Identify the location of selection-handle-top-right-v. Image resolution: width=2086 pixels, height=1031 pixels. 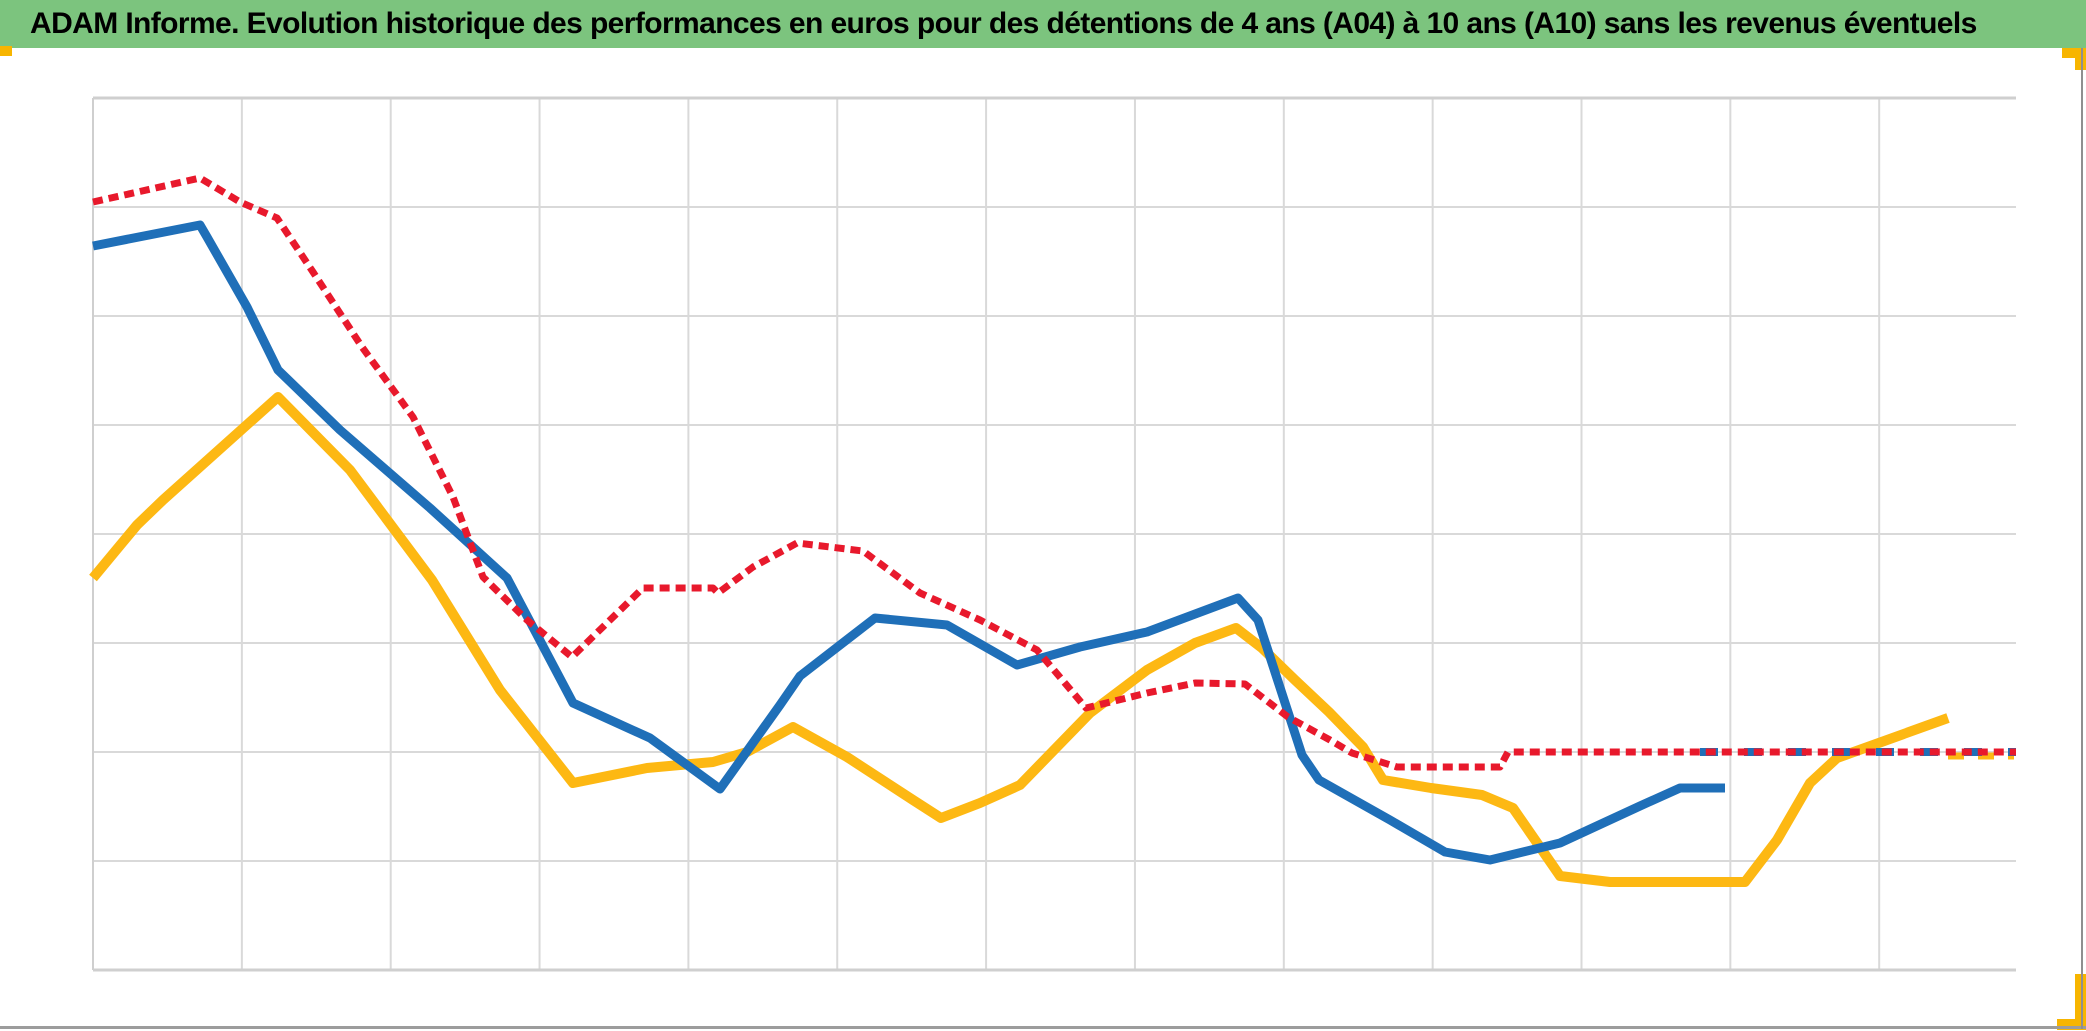
(2080, 59).